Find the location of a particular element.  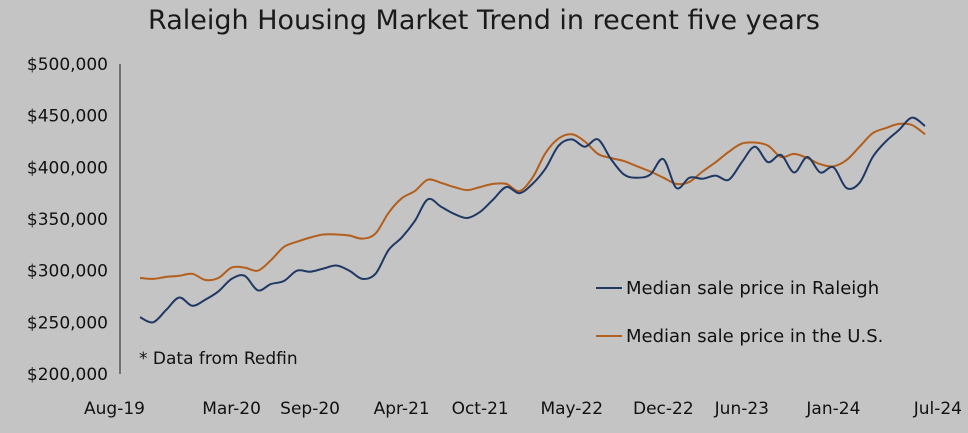

y-tick-label: $450,000 is located at coordinates (67, 117).